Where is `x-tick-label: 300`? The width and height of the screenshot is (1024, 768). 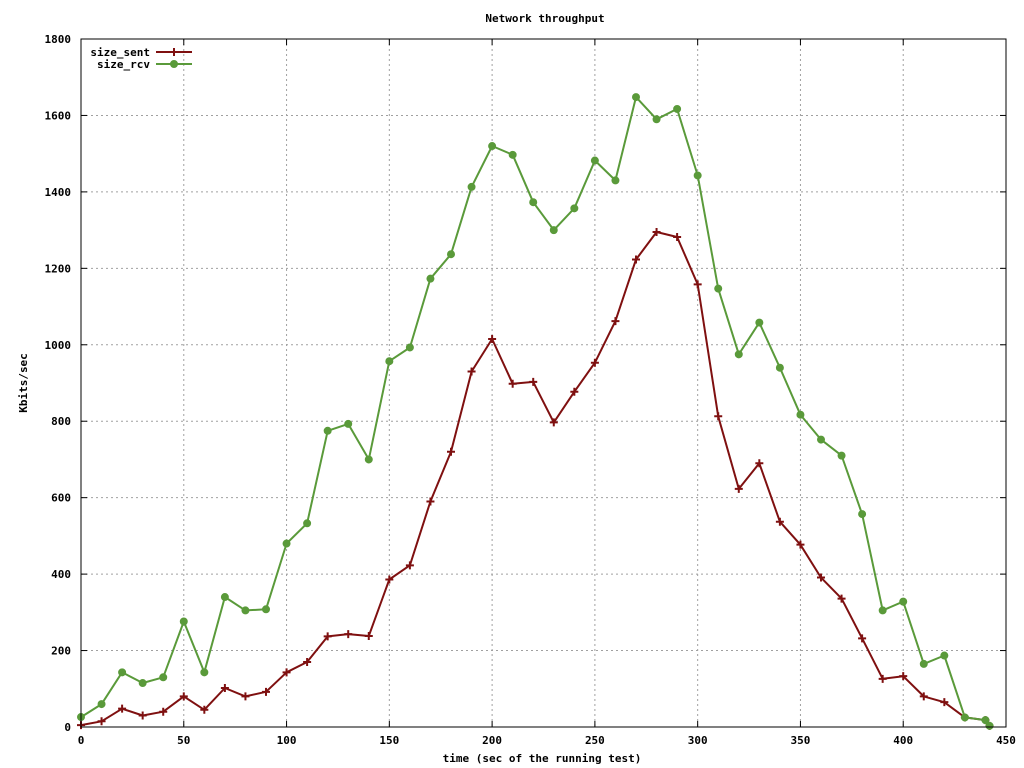
x-tick-label: 300 is located at coordinates (698, 740).